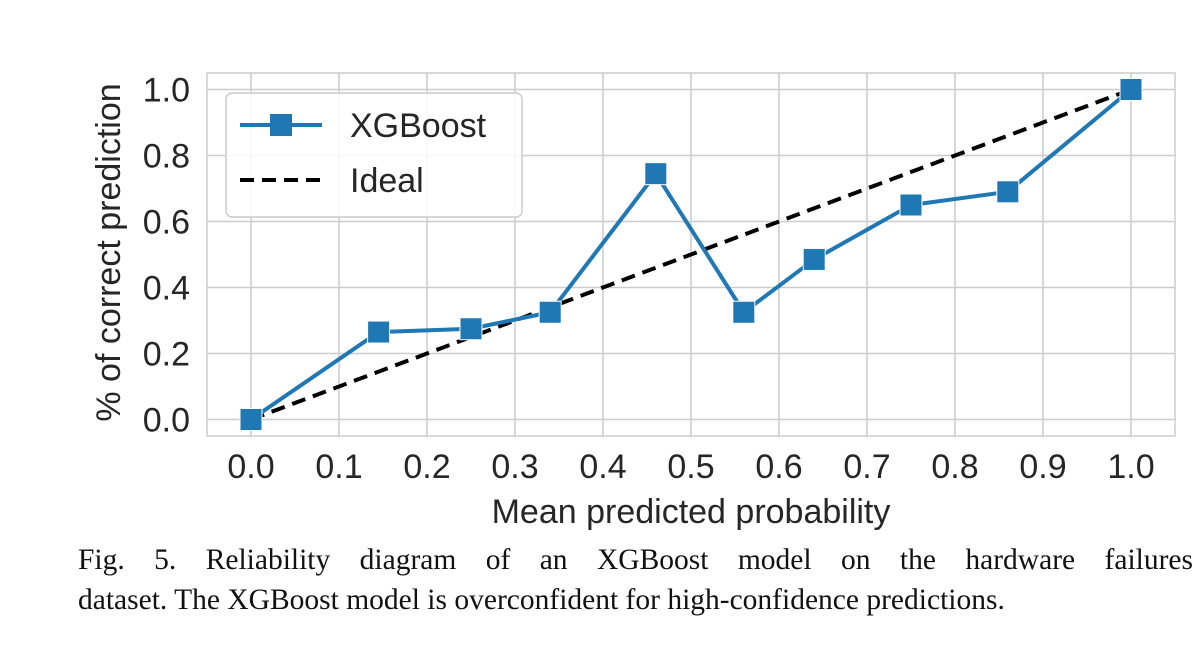  Describe the element at coordinates (166, 256) in the screenshot. I see `y-axis-ticks: 0.0 0.2 0.4 0.6 0.8 1.0` at that location.